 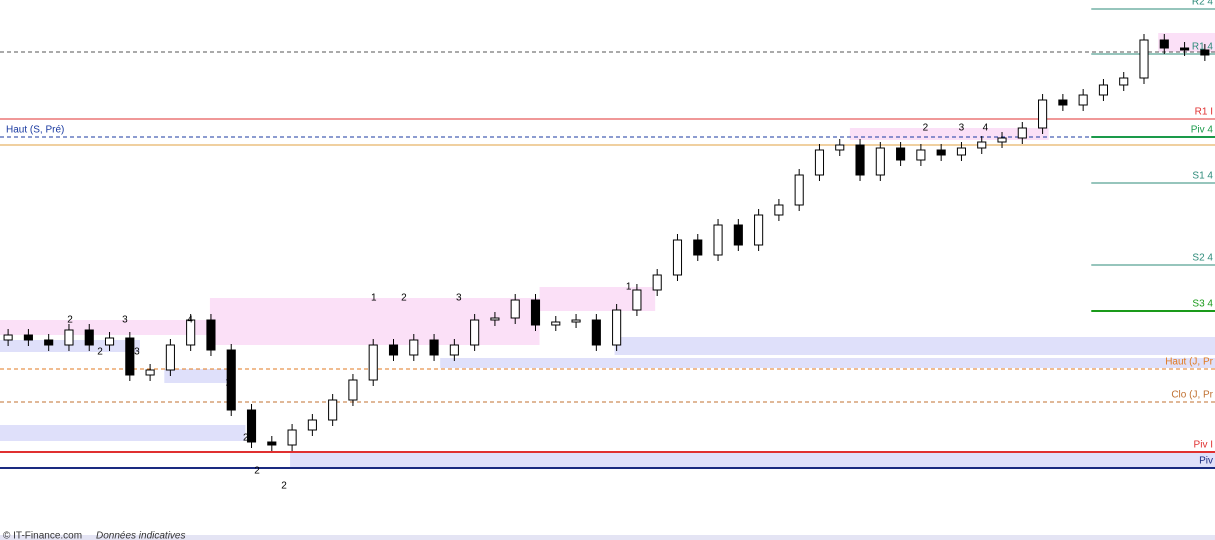 What do you see at coordinates (1204, 112) in the screenshot?
I see `level-label: R1 I` at bounding box center [1204, 112].